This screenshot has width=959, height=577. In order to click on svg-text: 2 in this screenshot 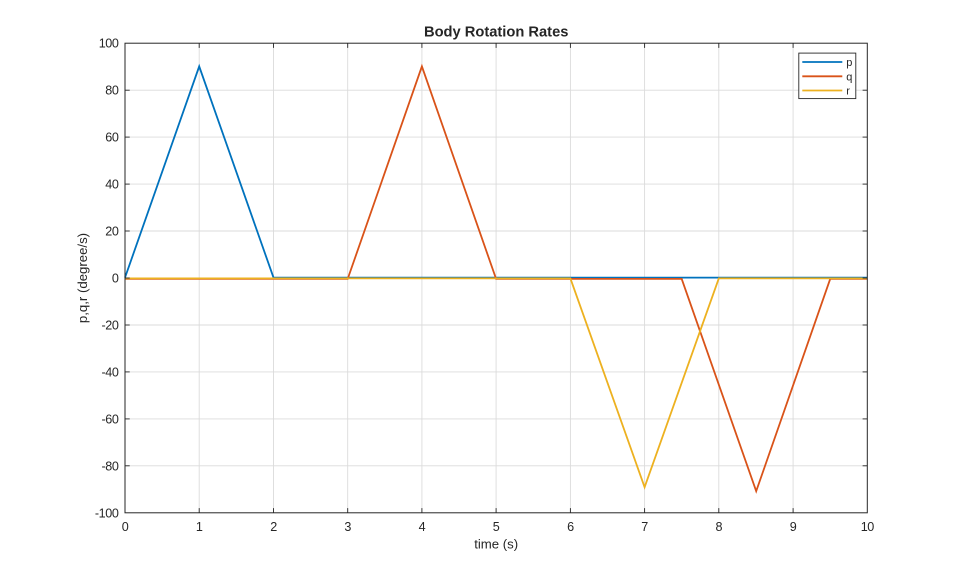, I will do `click(273, 527)`.